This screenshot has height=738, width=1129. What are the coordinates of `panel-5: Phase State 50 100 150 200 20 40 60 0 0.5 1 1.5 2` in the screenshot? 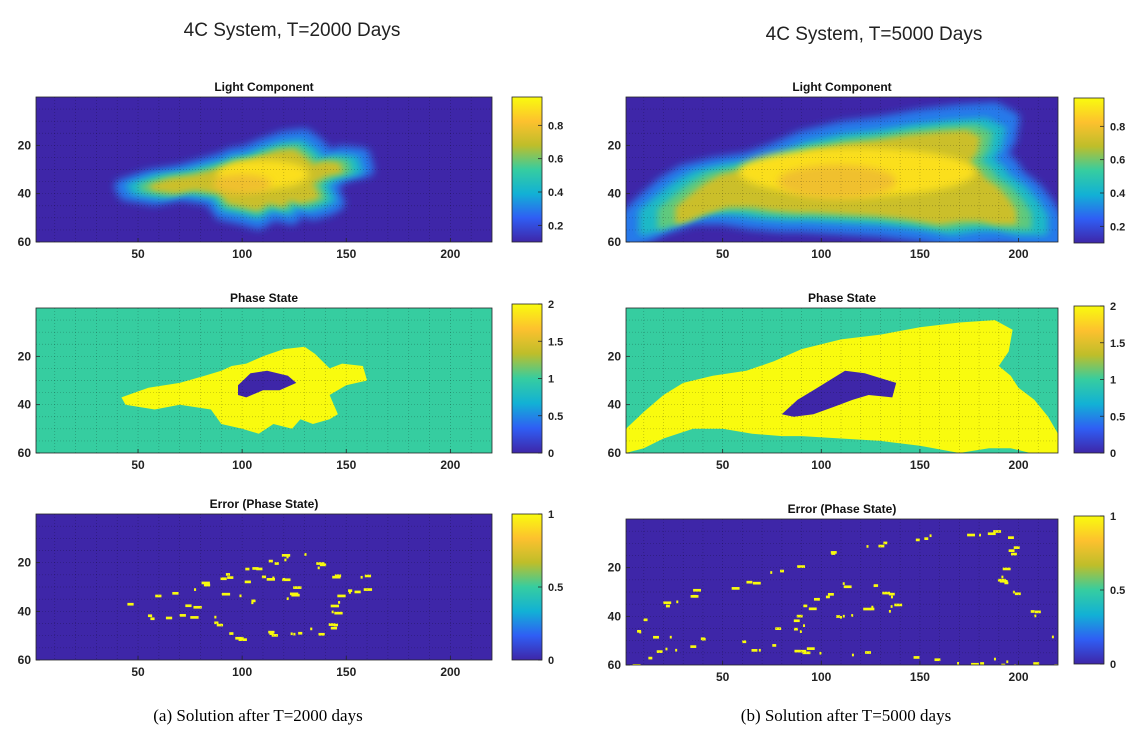 It's located at (867, 381).